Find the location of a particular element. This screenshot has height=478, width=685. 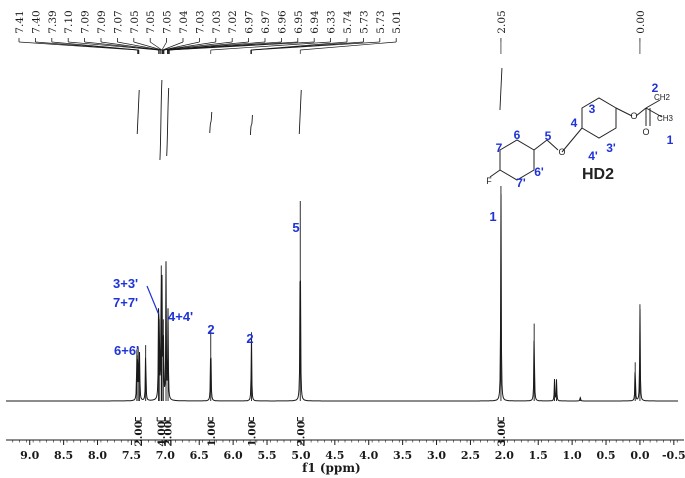

peak-list-label: 7.41 is located at coordinates (20, 21).